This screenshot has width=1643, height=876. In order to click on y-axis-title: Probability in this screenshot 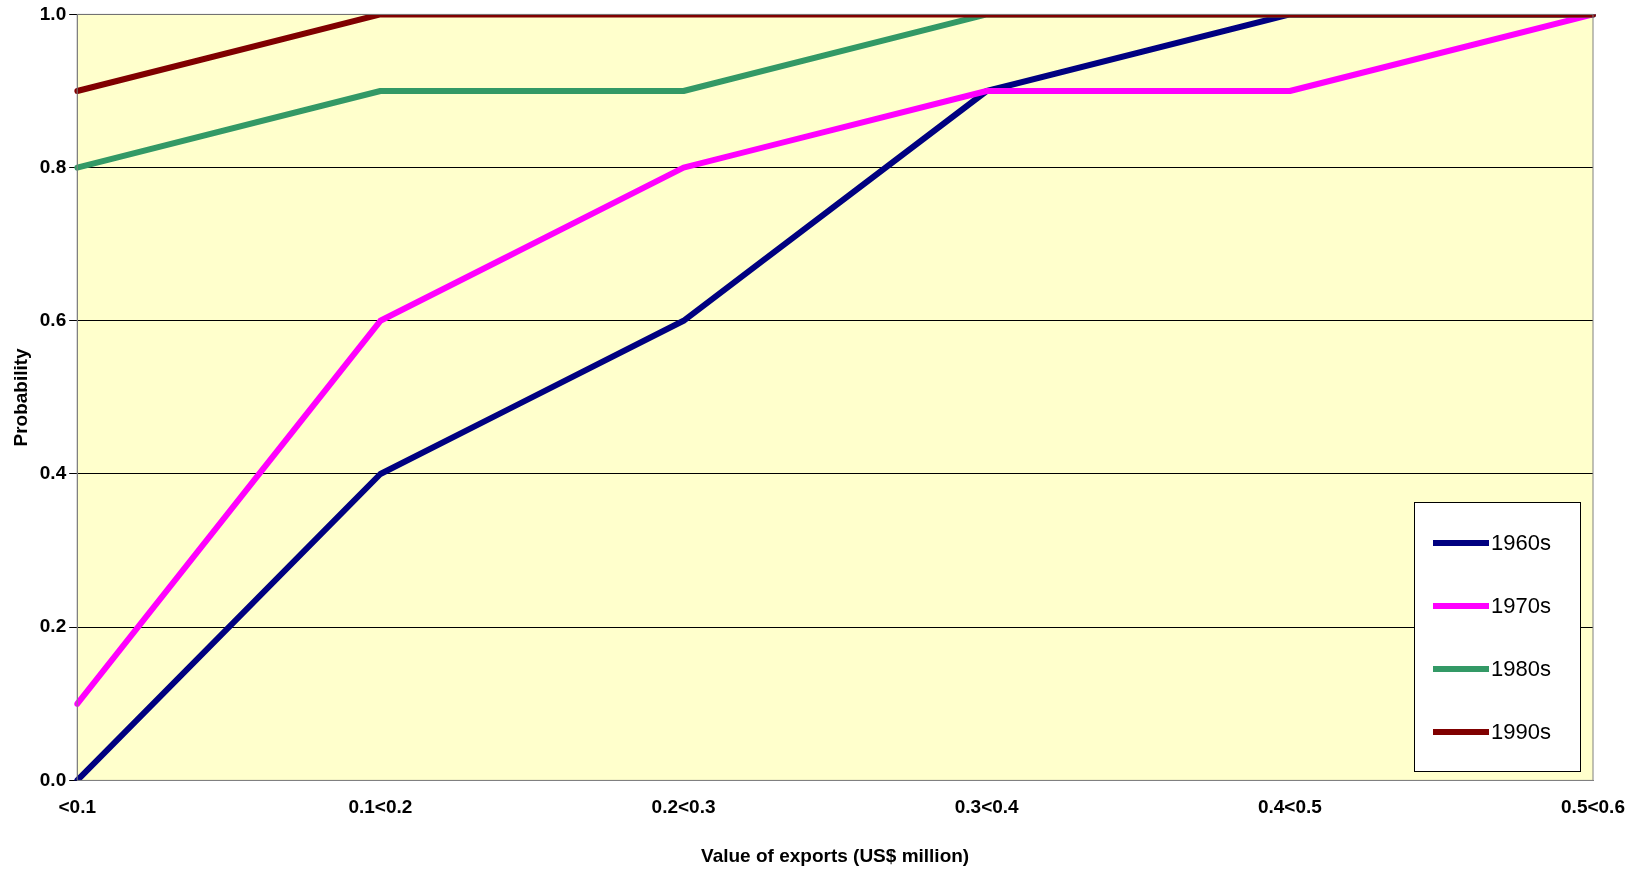, I will do `click(20, 397)`.